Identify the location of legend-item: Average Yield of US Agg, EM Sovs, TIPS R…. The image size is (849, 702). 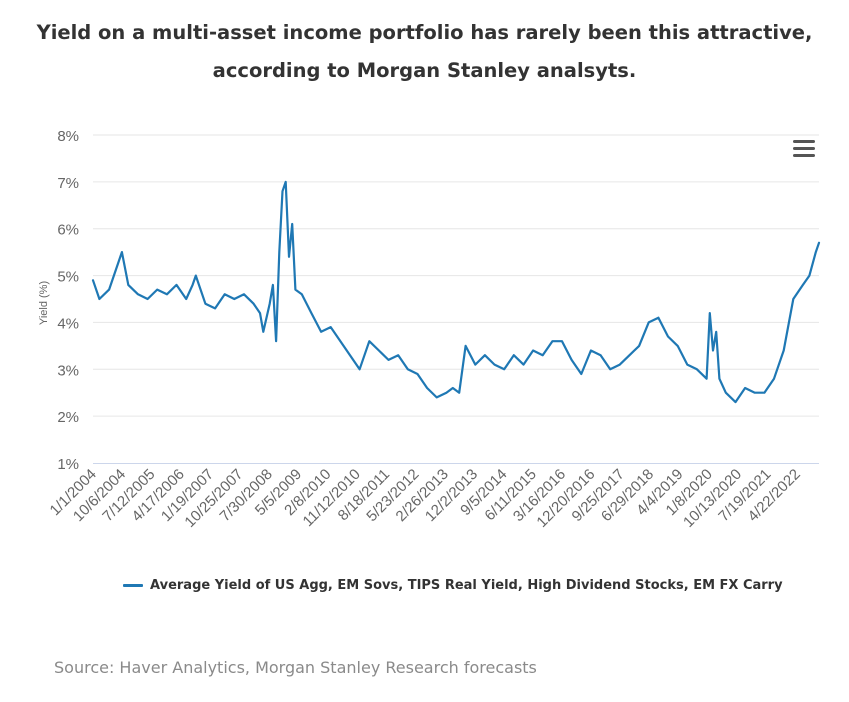
(453, 585).